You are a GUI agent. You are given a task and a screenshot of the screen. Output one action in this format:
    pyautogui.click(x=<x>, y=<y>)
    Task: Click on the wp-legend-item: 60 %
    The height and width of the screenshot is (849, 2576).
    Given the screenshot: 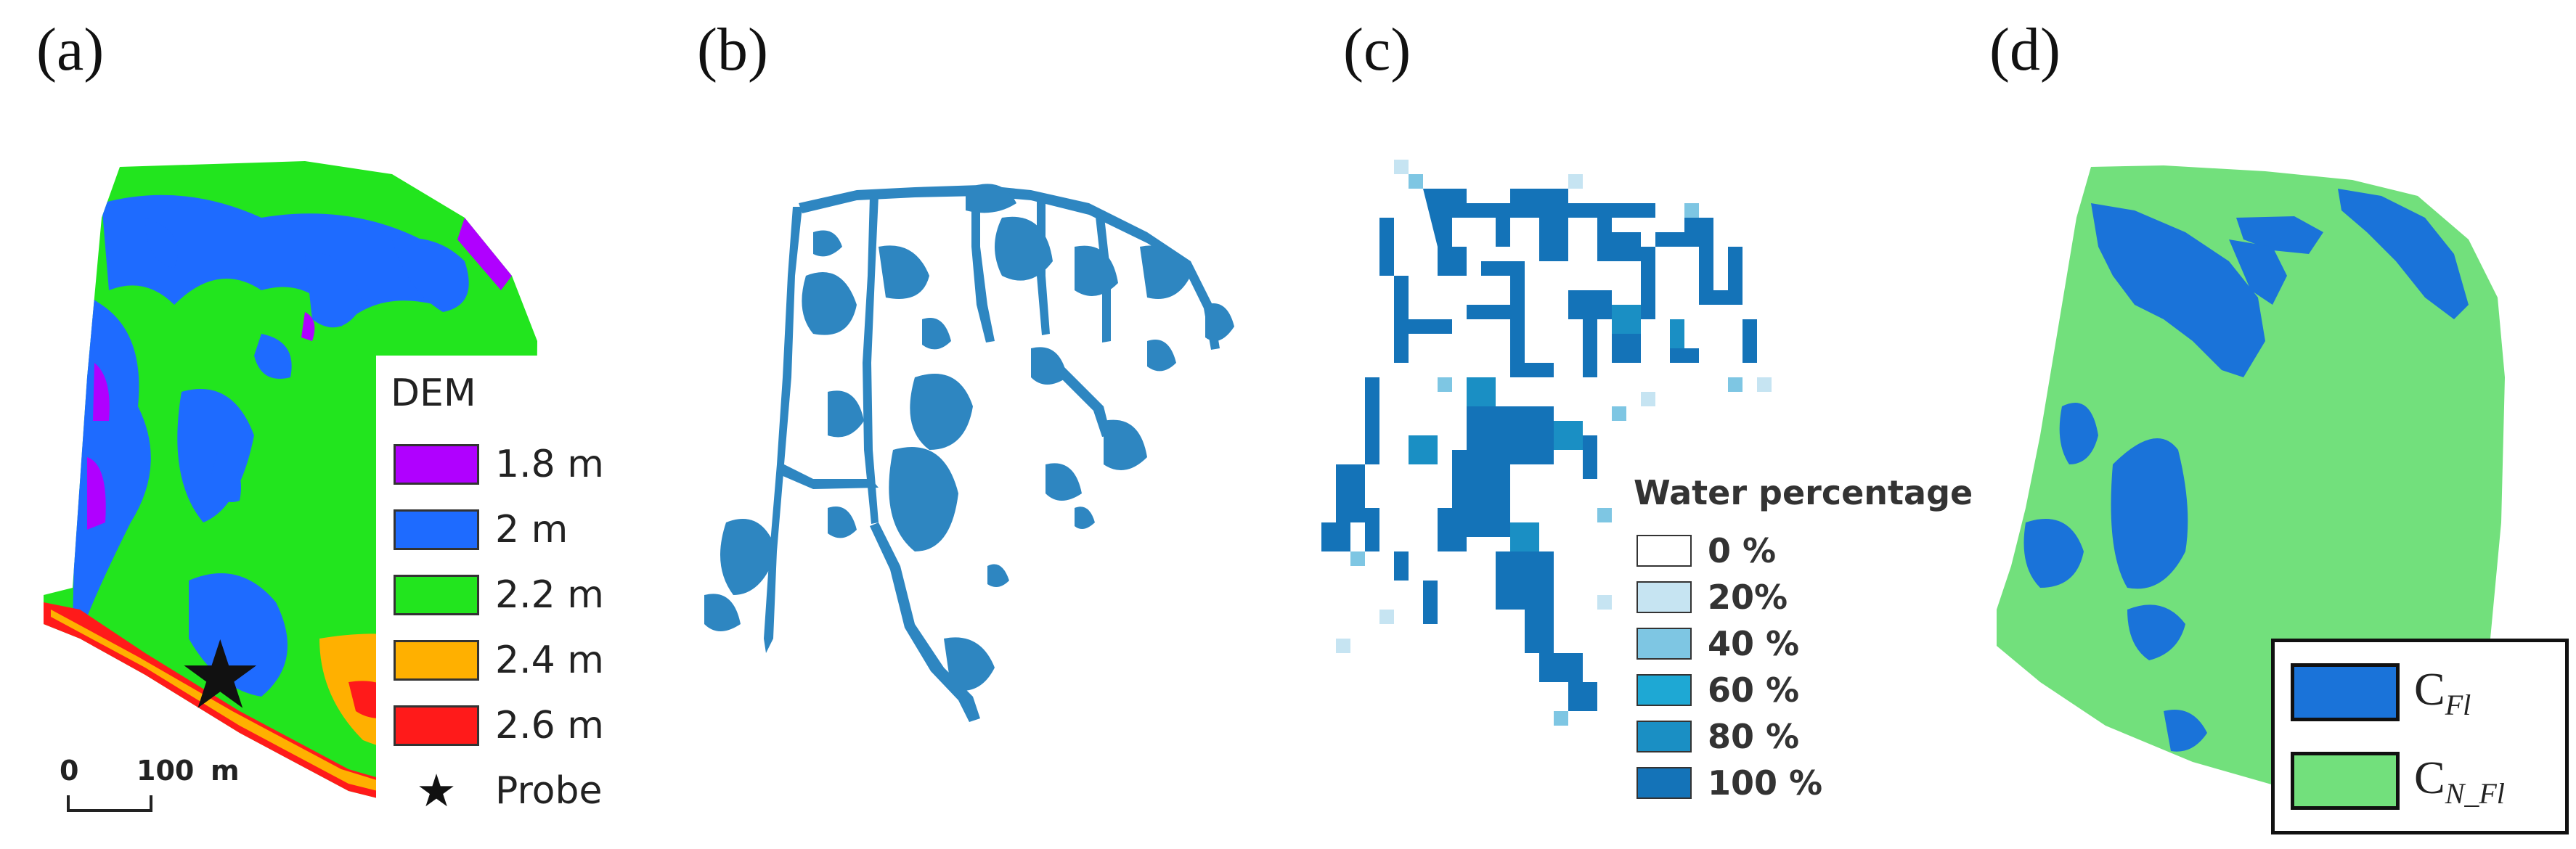 What is the action you would take?
    pyautogui.click(x=1718, y=690)
    